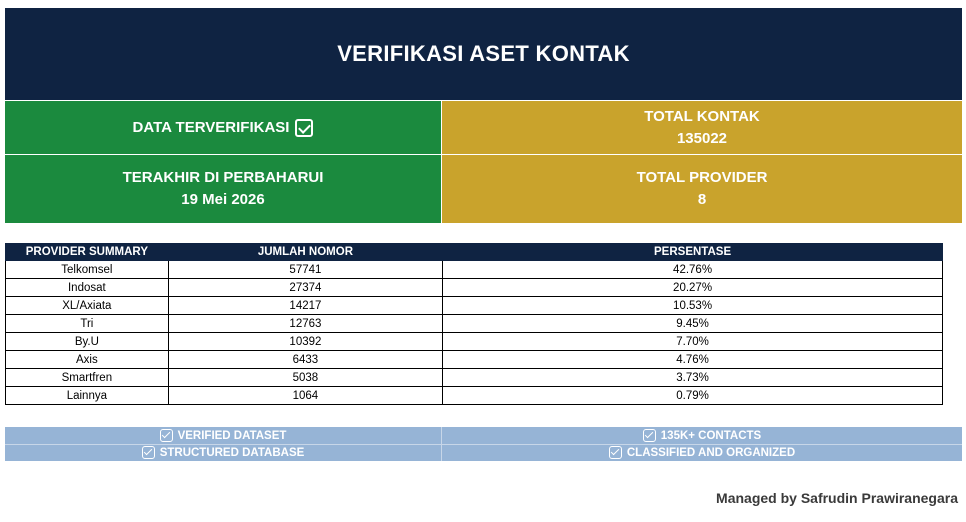 Image resolution: width=966 pixels, height=522 pixels. I want to click on header-provider: PROVIDER SUMMARY, so click(87, 252).